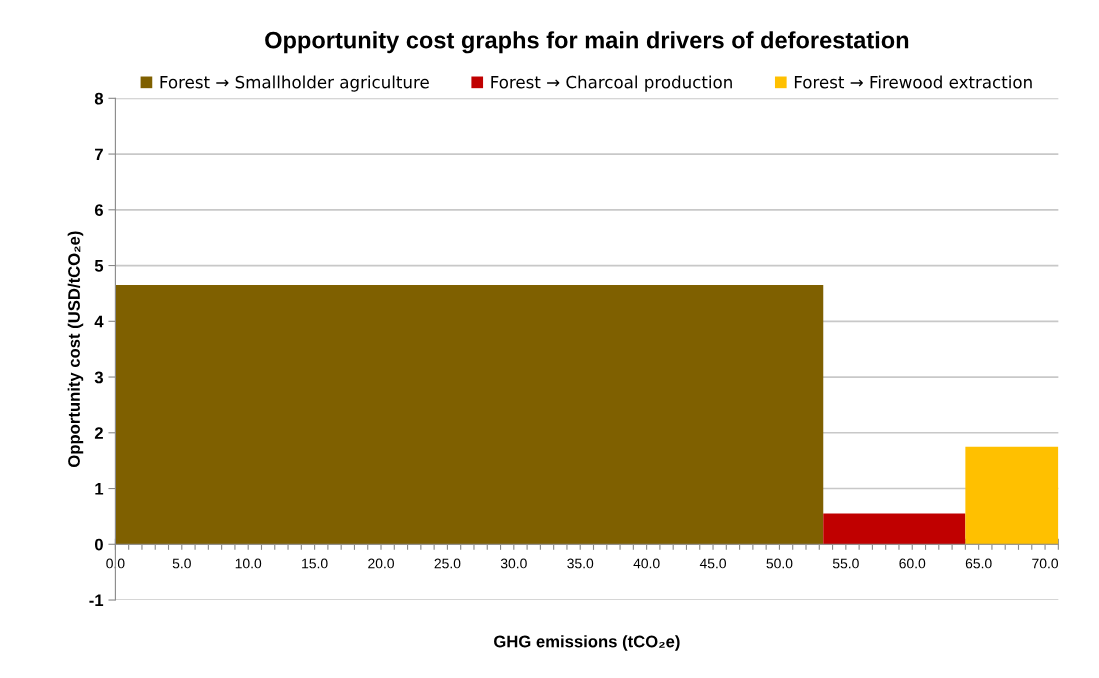 The width and height of the screenshot is (1099, 678). I want to click on y-tick-label: 4, so click(99, 321).